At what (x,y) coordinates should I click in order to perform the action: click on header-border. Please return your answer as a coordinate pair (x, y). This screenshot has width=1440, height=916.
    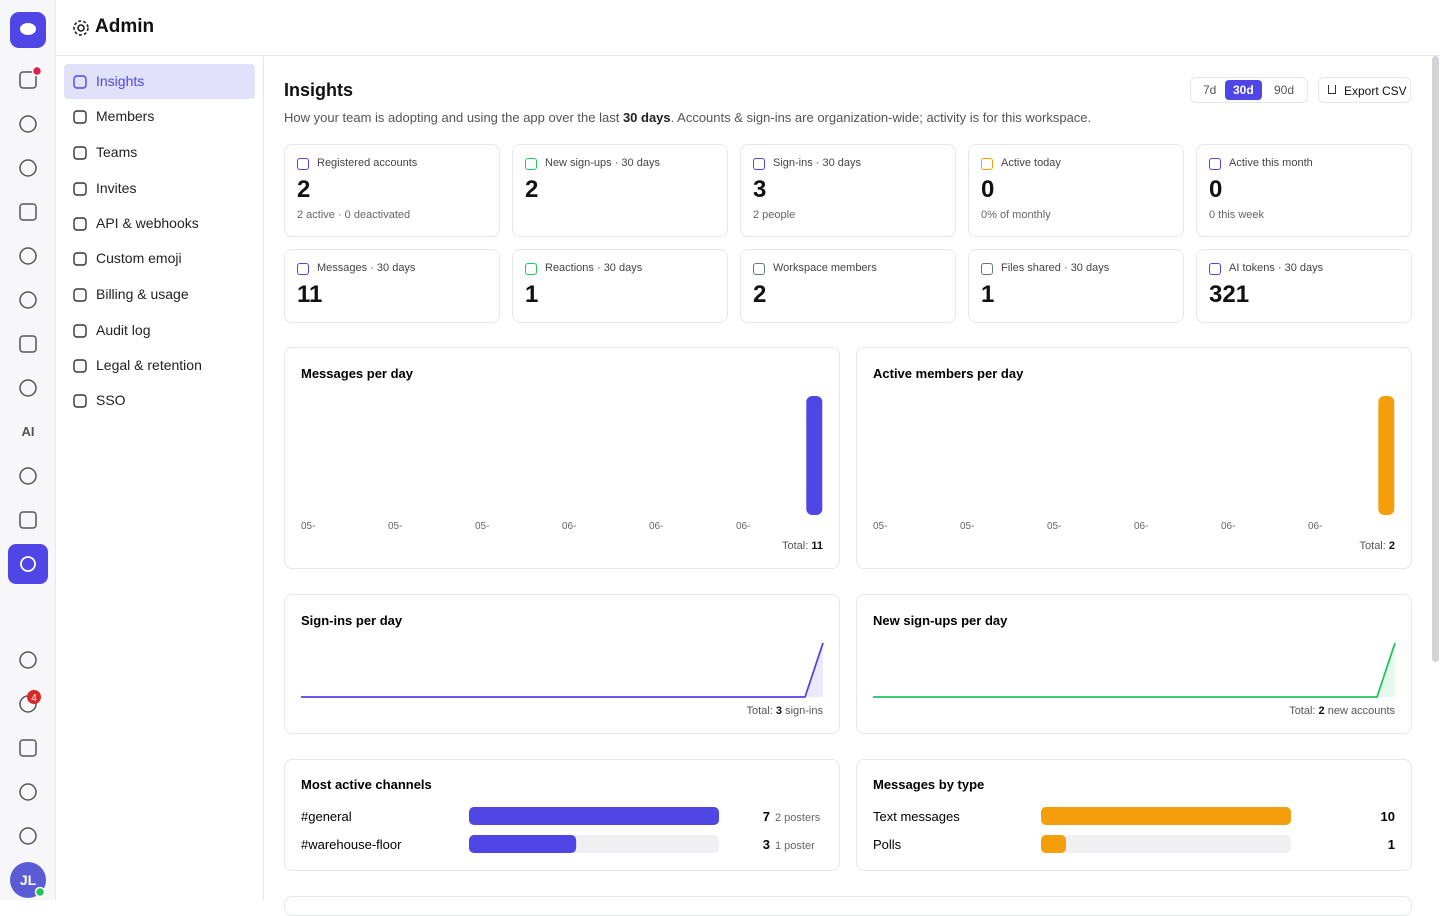
    Looking at the image, I should click on (748, 55).